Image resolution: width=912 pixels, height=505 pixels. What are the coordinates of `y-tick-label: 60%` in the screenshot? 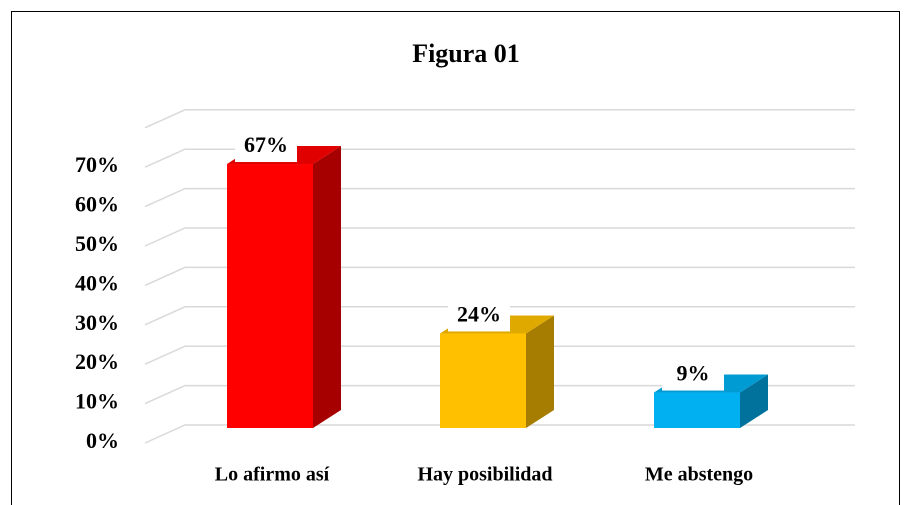 It's located at (97, 204).